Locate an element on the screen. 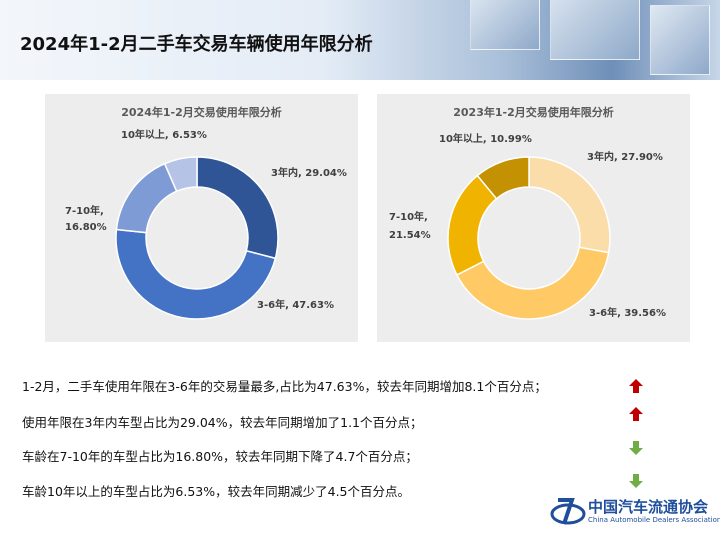 This screenshot has width=720, height=540. donut-slice-7-10年 is located at coordinates (146, 198).